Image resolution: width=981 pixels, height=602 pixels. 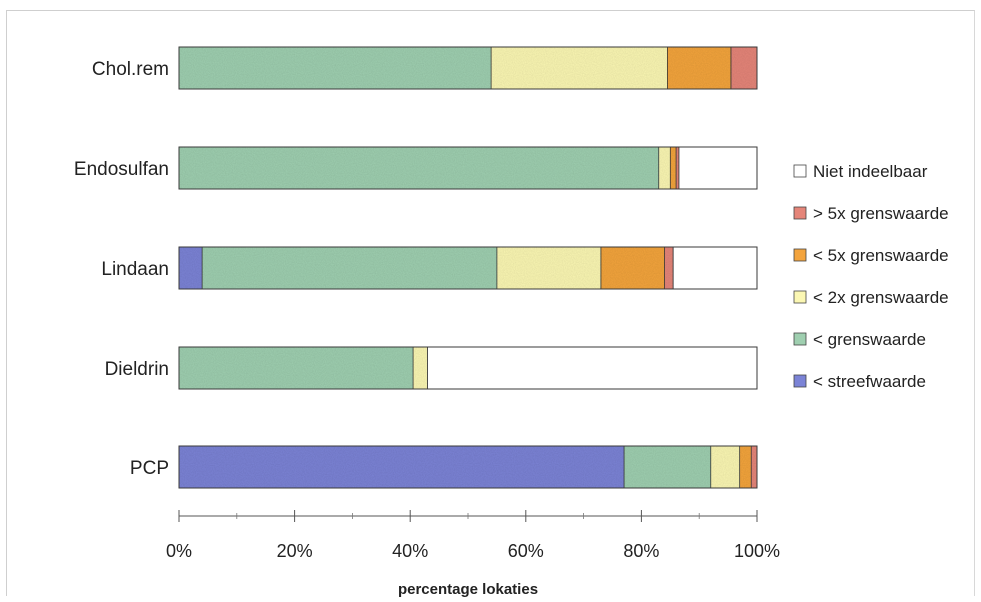 I want to click on category-label: Lindaan, so click(x=135, y=269).